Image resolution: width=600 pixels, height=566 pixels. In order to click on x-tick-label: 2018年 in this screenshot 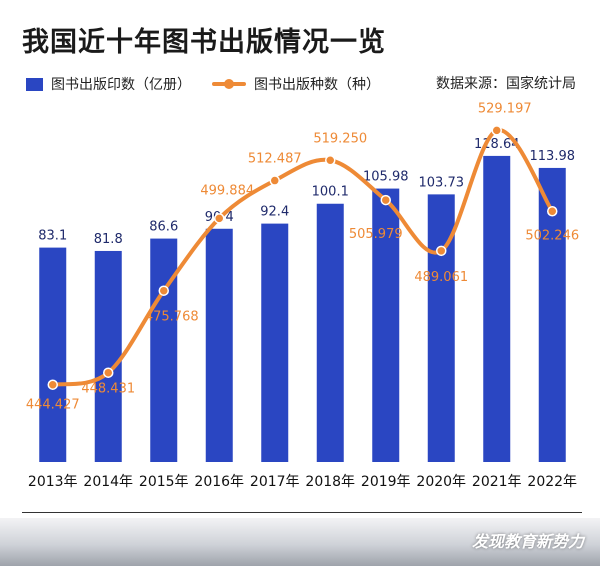, I will do `click(330, 482)`.